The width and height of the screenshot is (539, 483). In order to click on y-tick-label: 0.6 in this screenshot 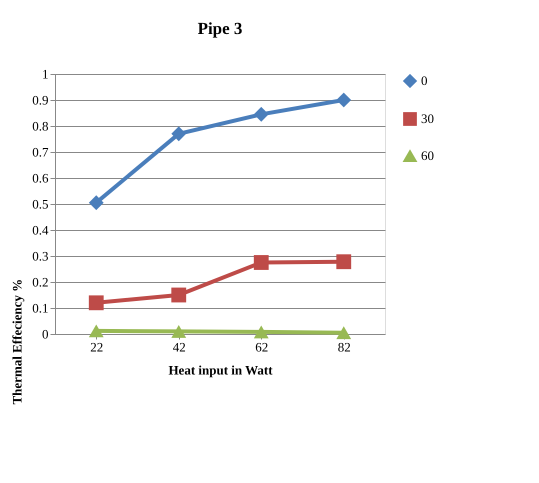, I will do `click(40, 178)`.